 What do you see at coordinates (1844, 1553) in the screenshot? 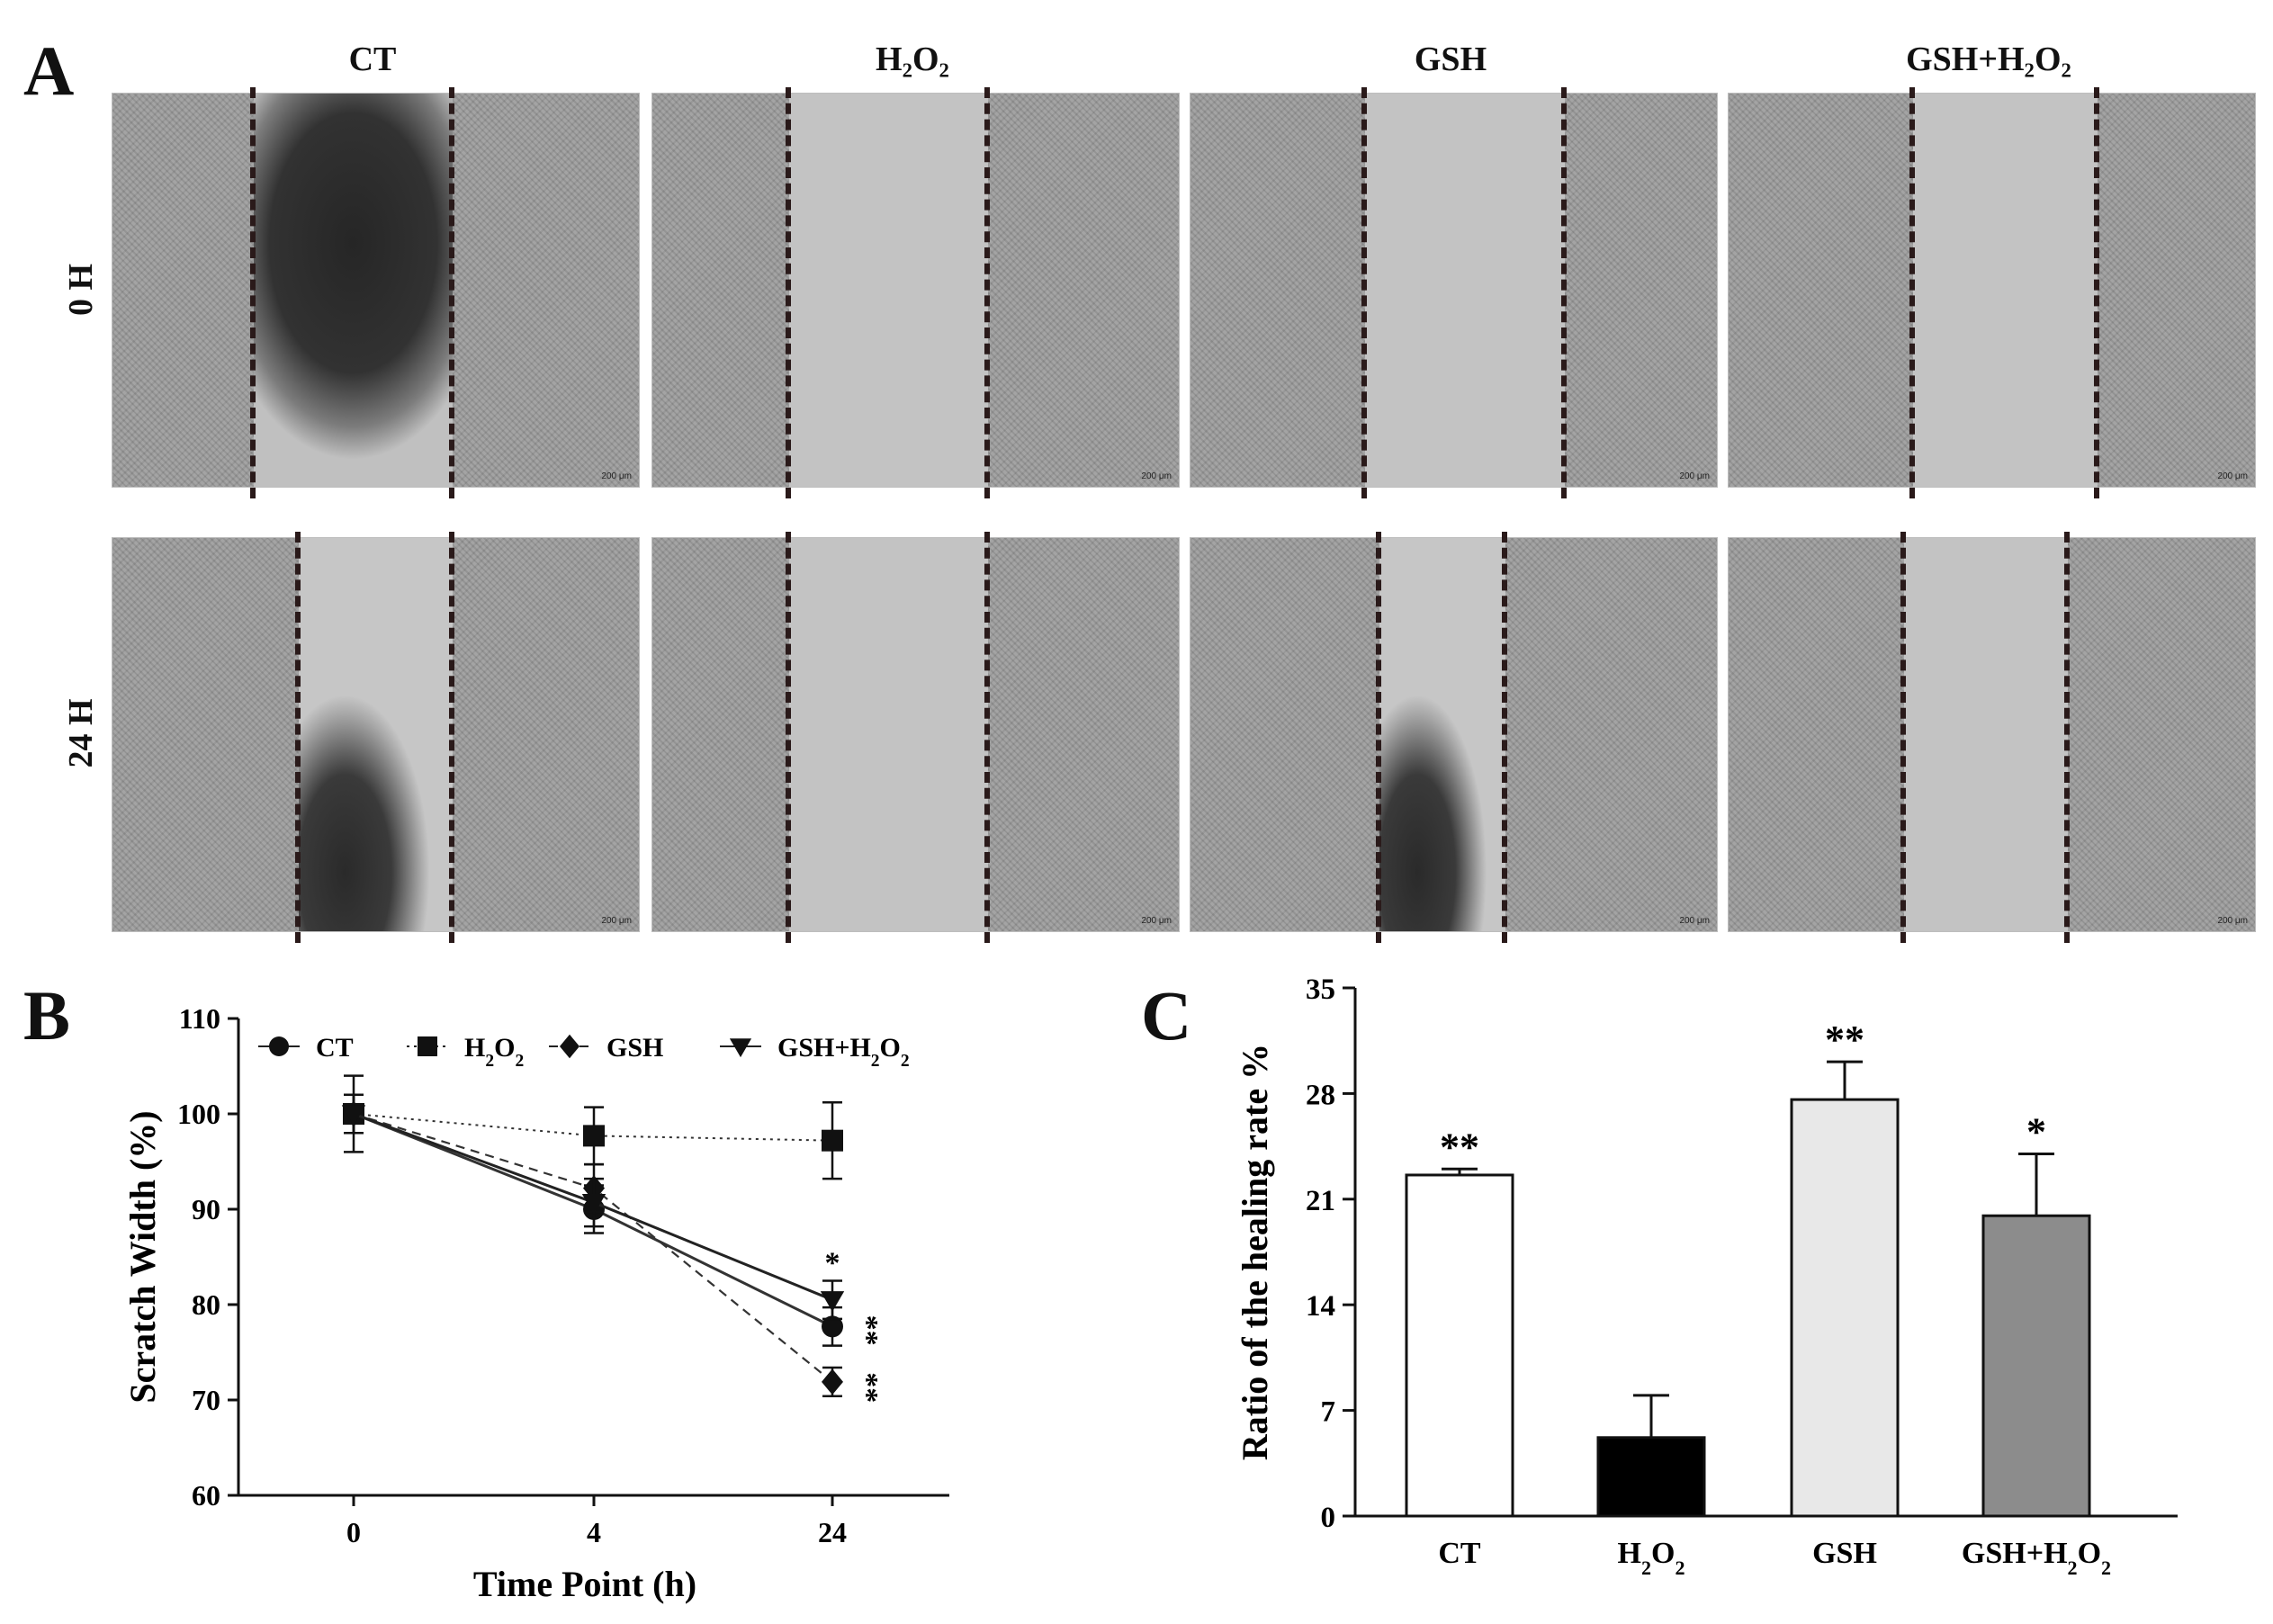
I see `x-tick-label: GSH` at bounding box center [1844, 1553].